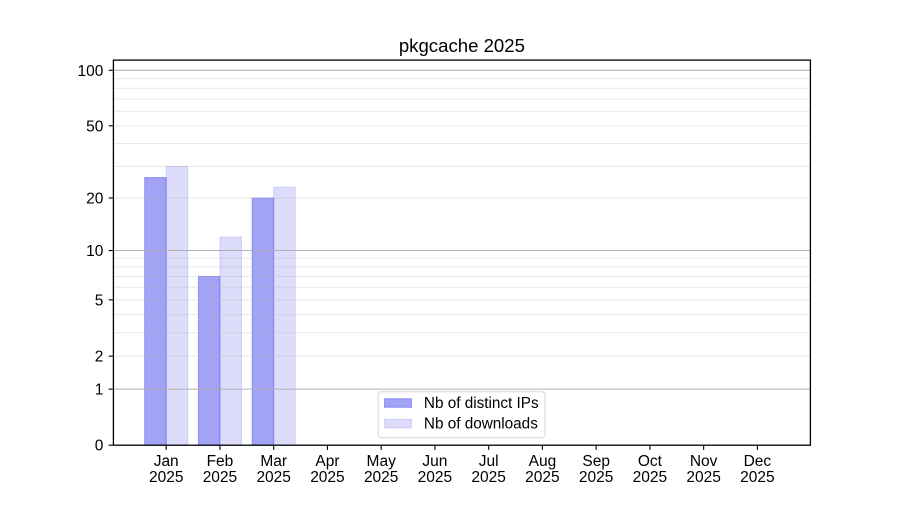 The width and height of the screenshot is (900, 505). I want to click on svg-text: Sep, so click(596, 461).